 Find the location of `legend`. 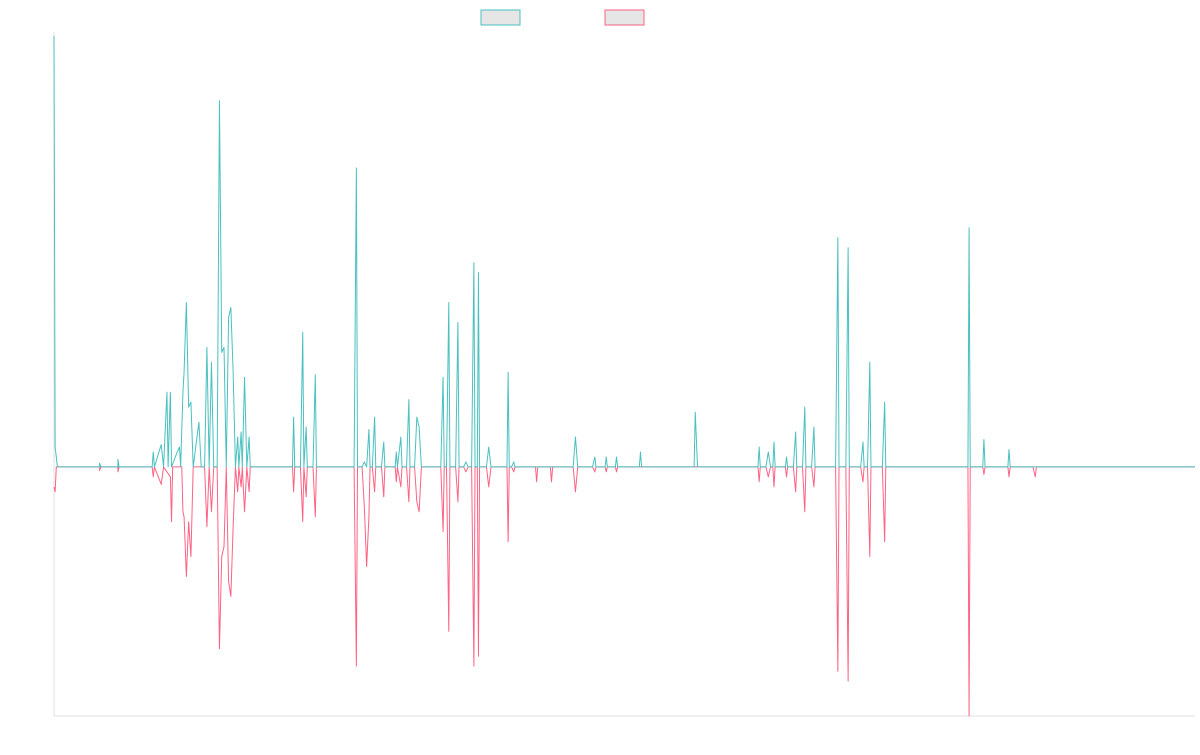

legend is located at coordinates (562, 17).